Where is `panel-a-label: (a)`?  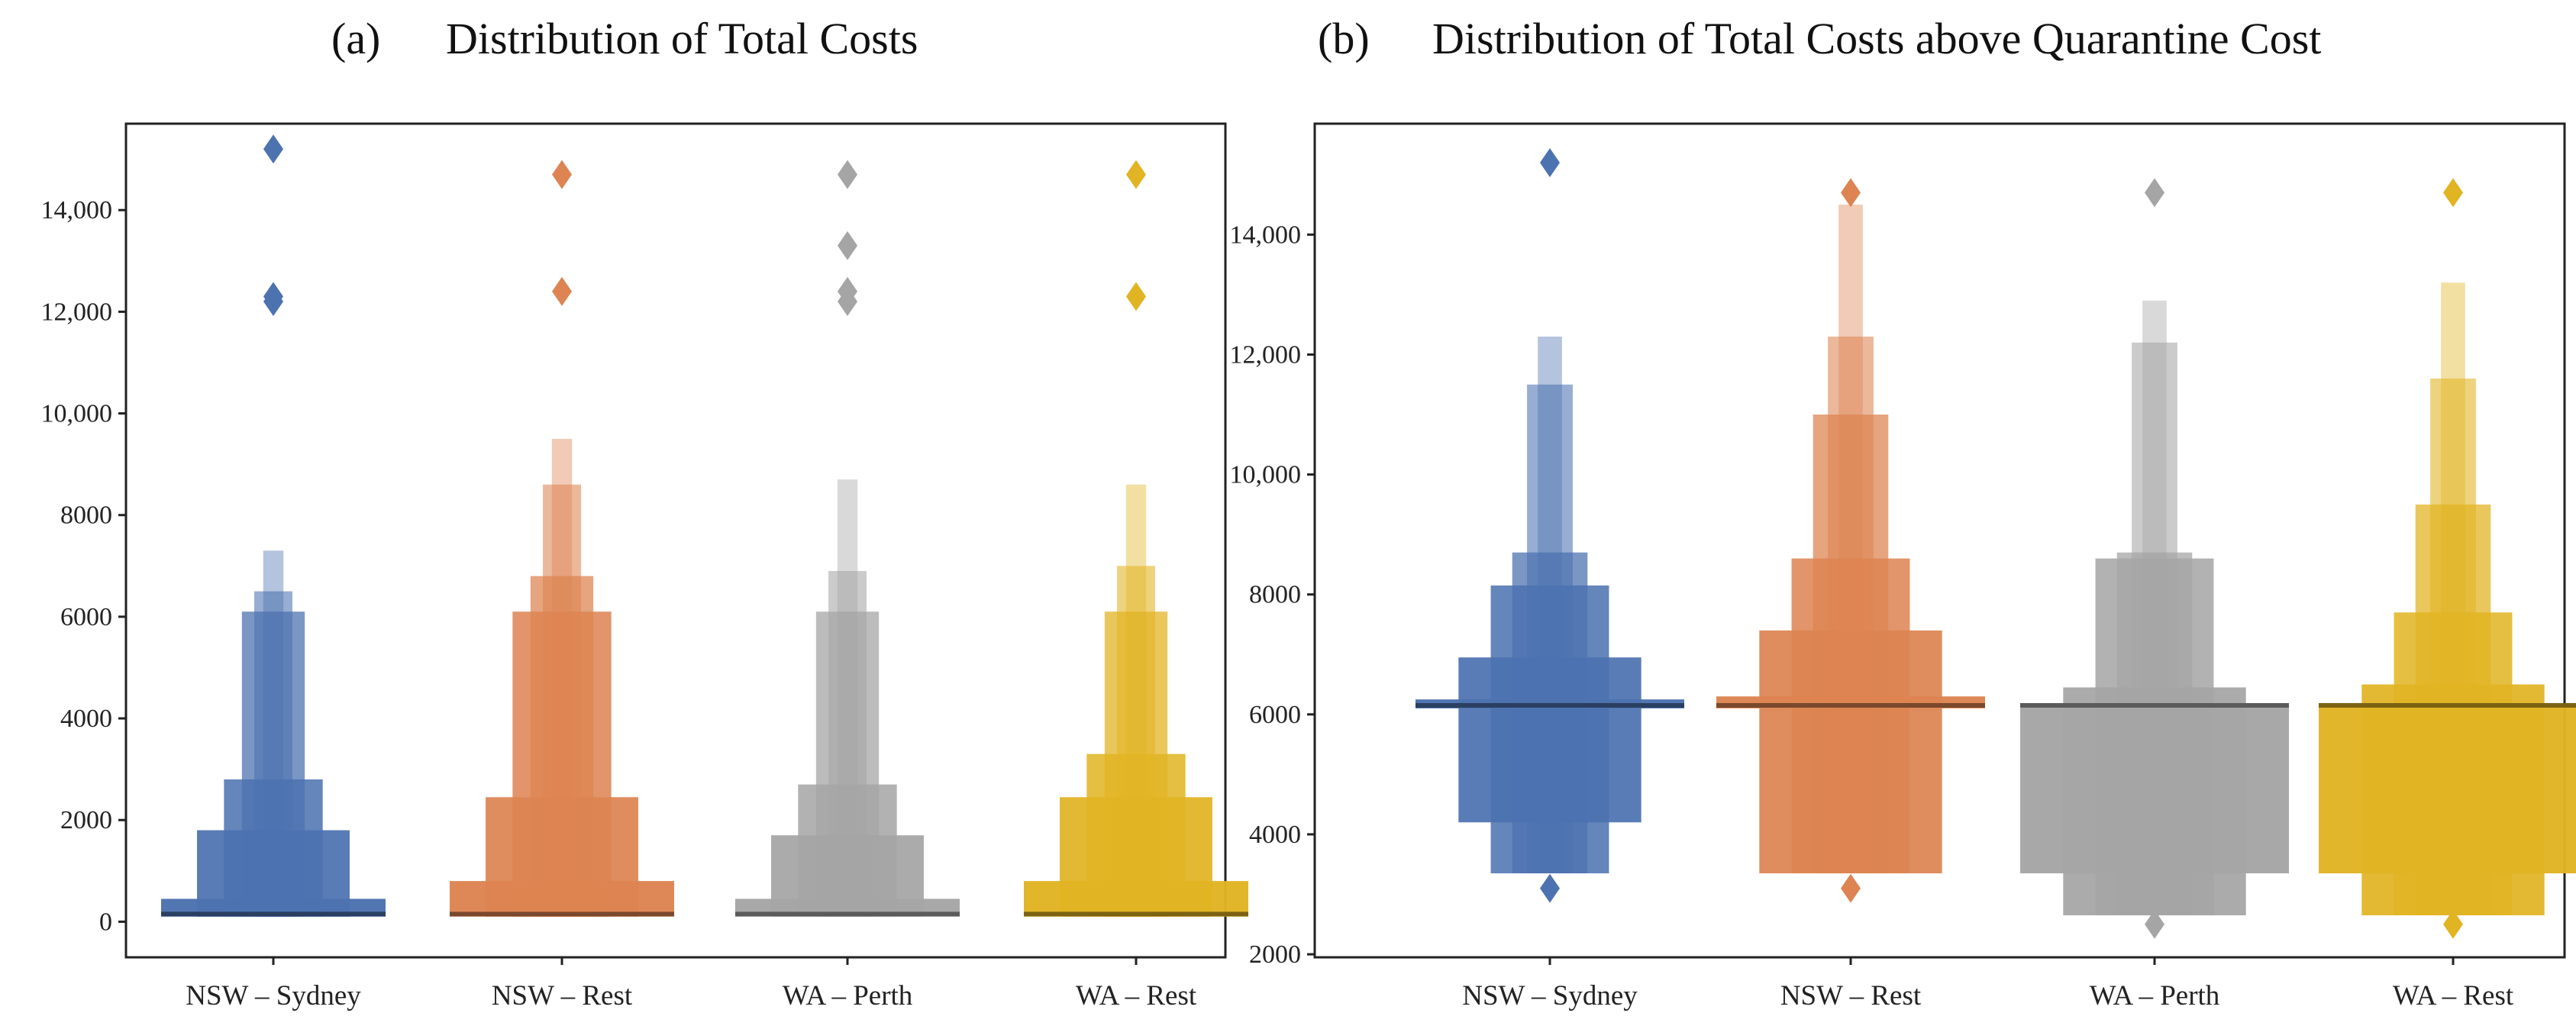
panel-a-label: (a) is located at coordinates (355, 38).